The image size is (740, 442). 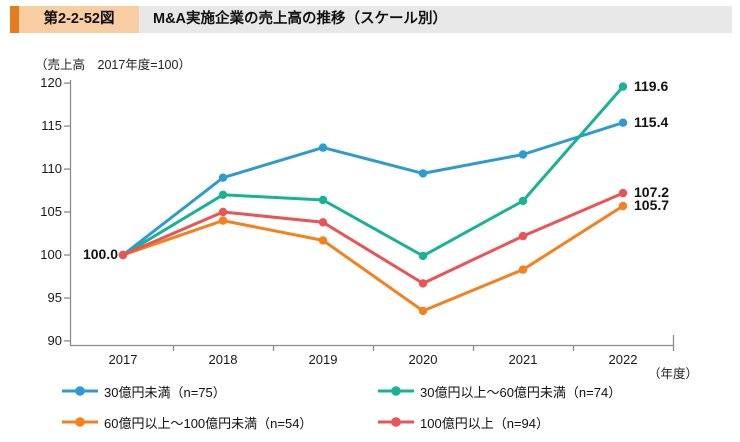 I want to click on y-axis-unit-label: （売上高 2017年度=100）, so click(x=113, y=65).